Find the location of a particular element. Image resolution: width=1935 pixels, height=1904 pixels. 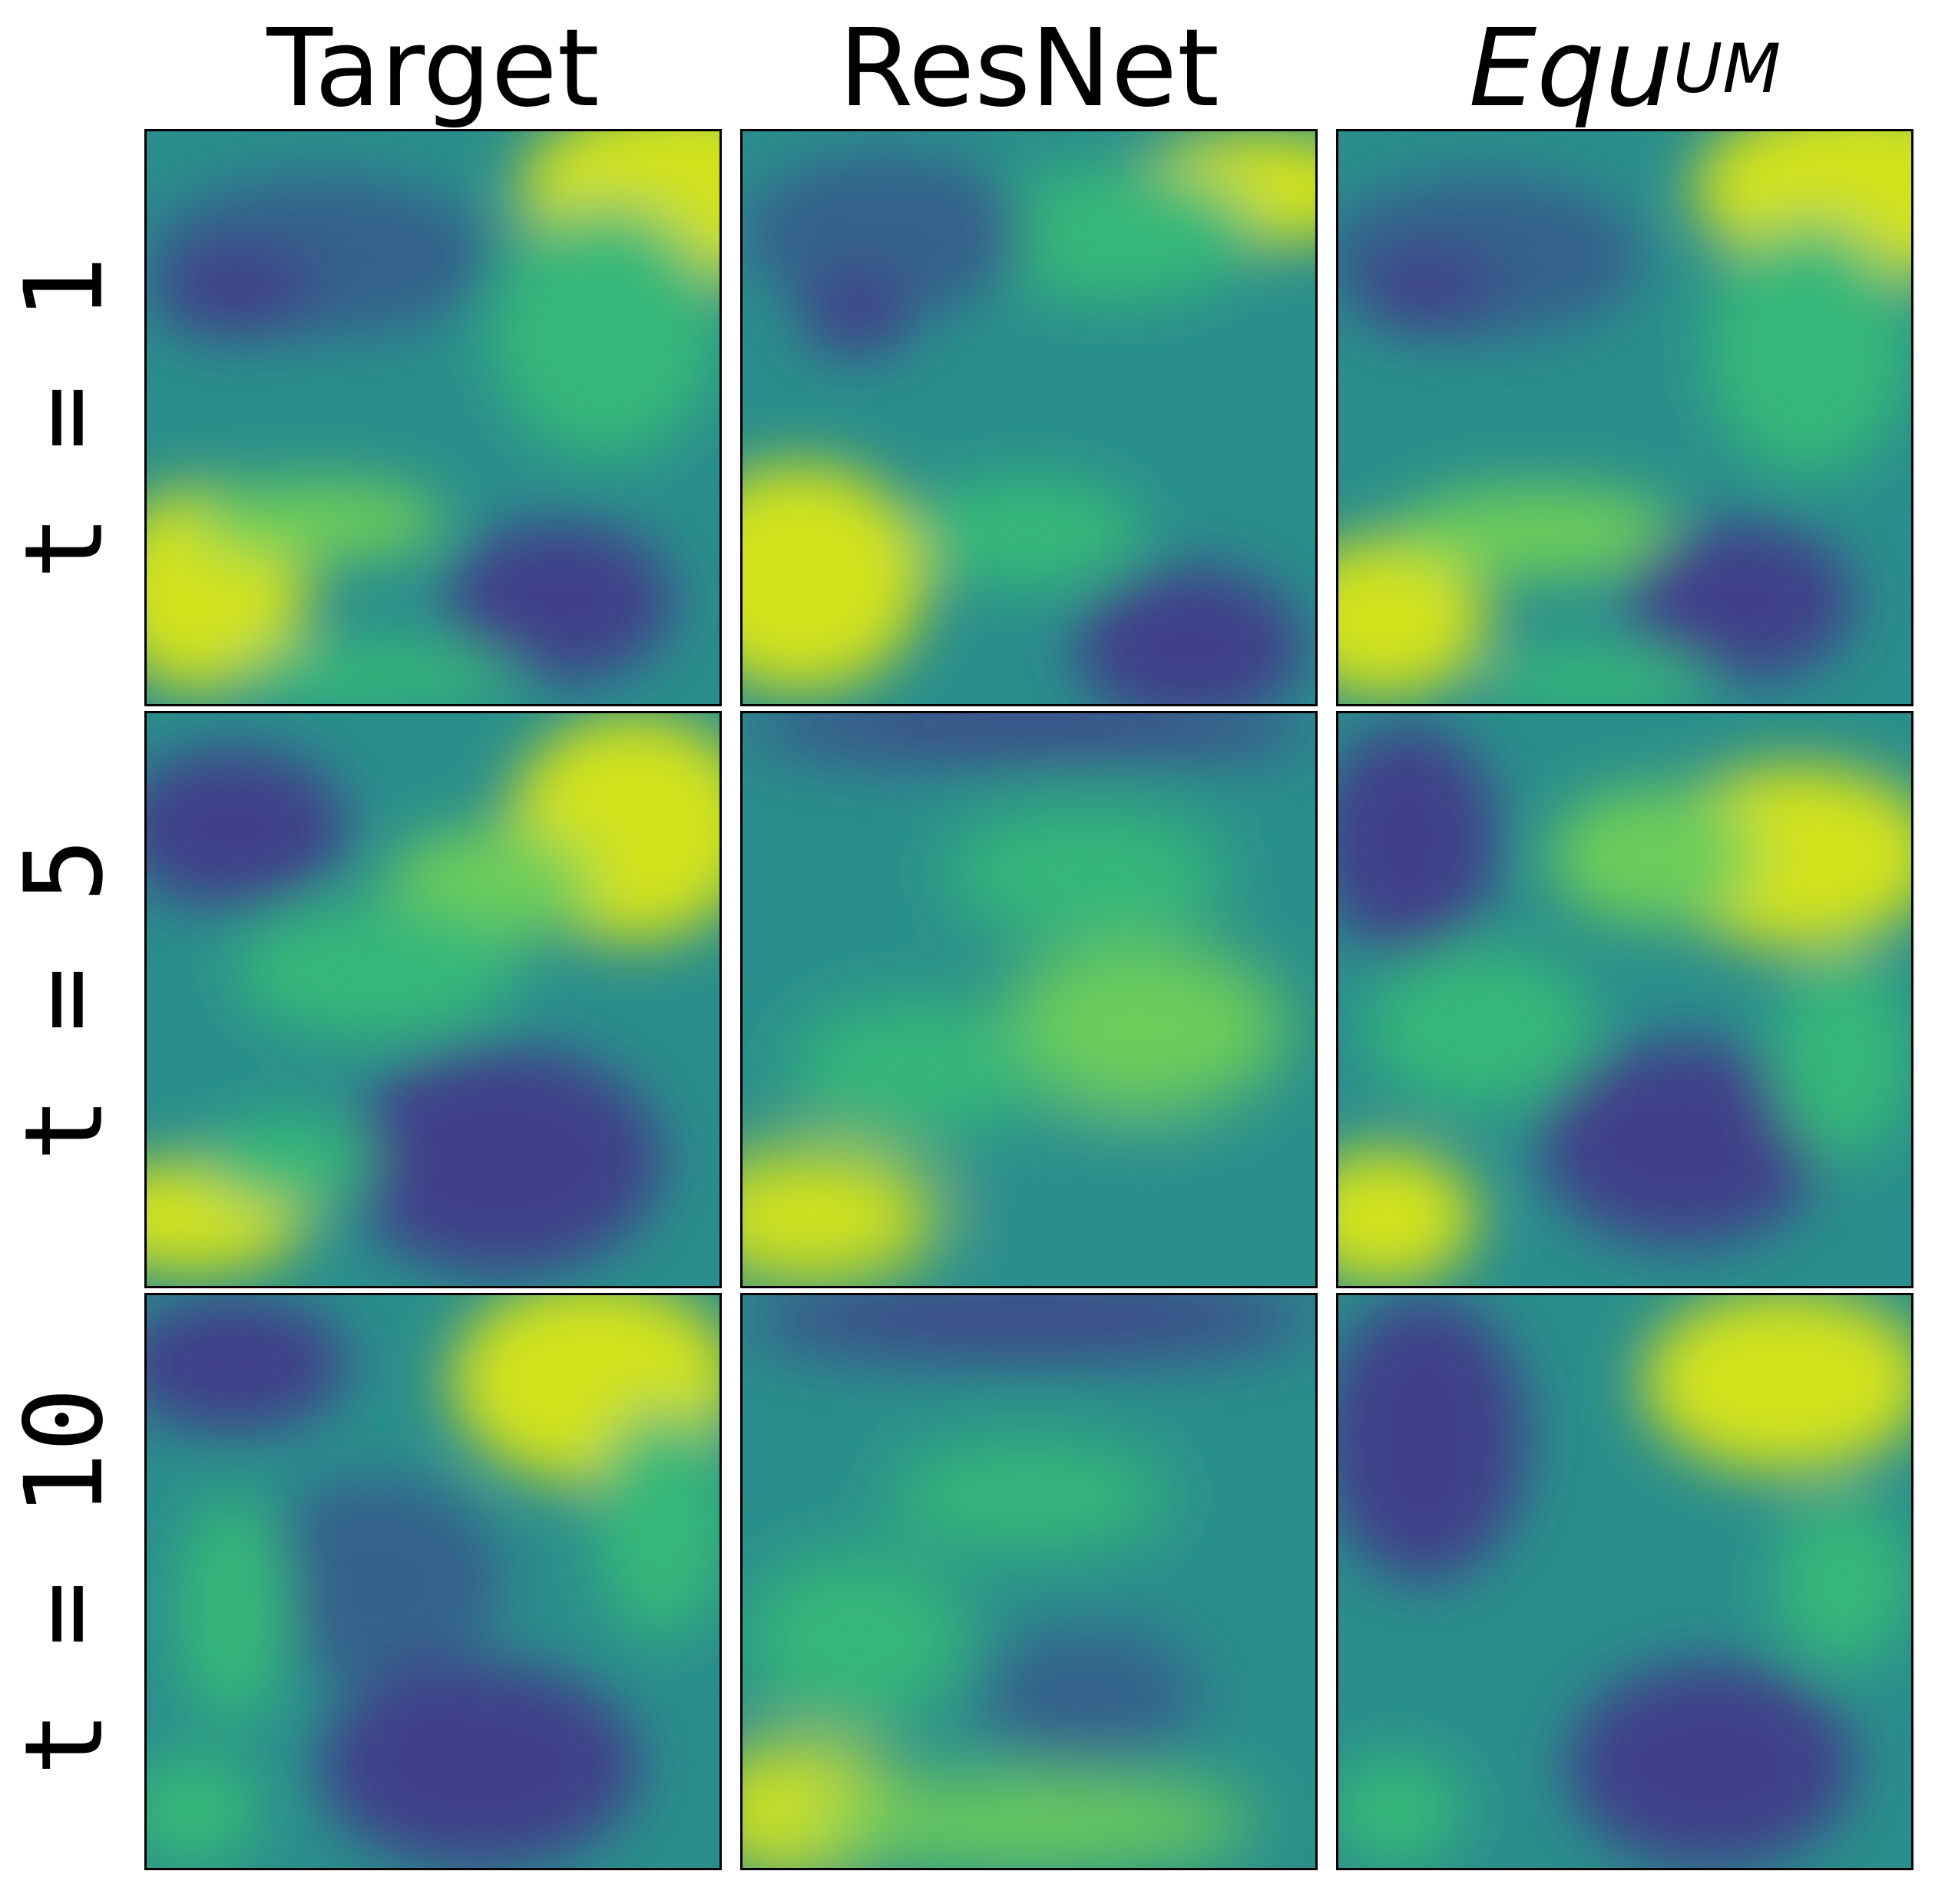

panel-equum-t5 is located at coordinates (1625, 999).